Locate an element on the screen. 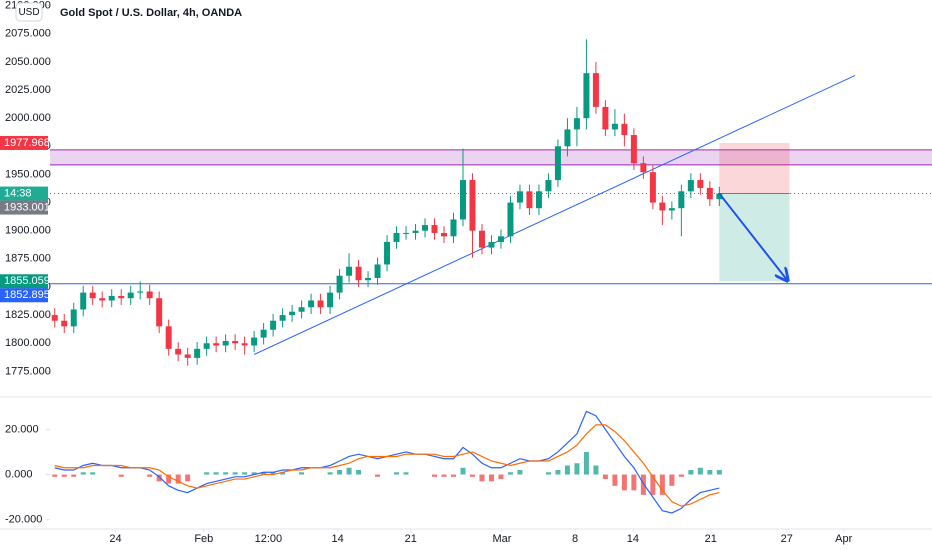  x-tick-label: Apr is located at coordinates (843, 539).